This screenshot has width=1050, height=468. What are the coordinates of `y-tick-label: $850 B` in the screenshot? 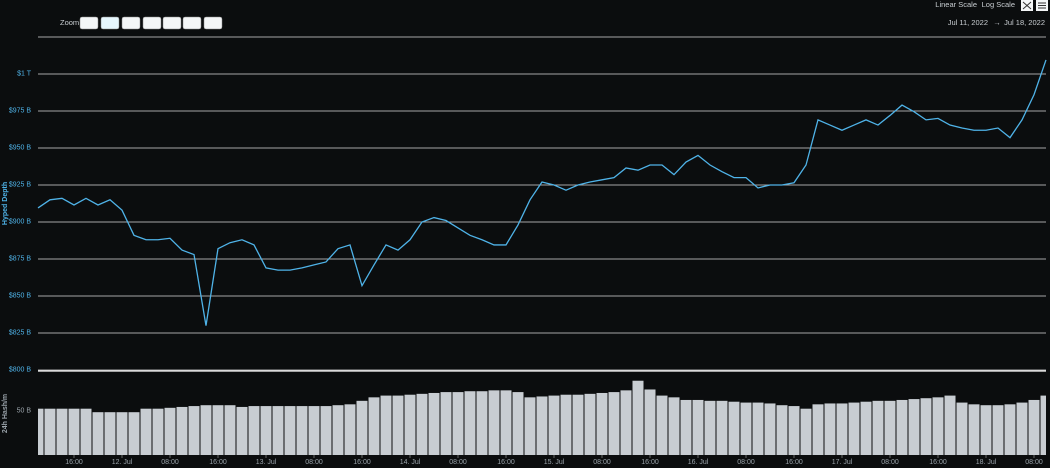 It's located at (20, 295).